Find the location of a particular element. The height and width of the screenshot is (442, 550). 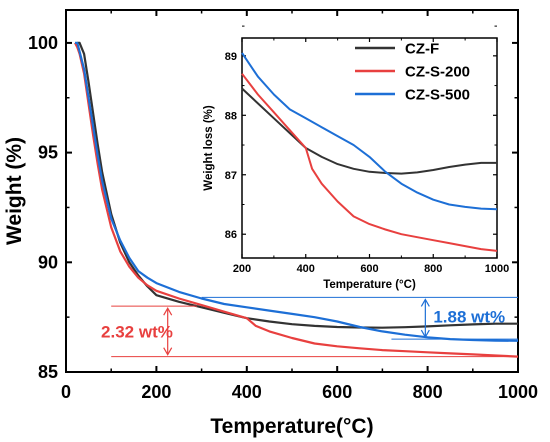

inset-x-tick-label: 400 is located at coordinates (306, 269).